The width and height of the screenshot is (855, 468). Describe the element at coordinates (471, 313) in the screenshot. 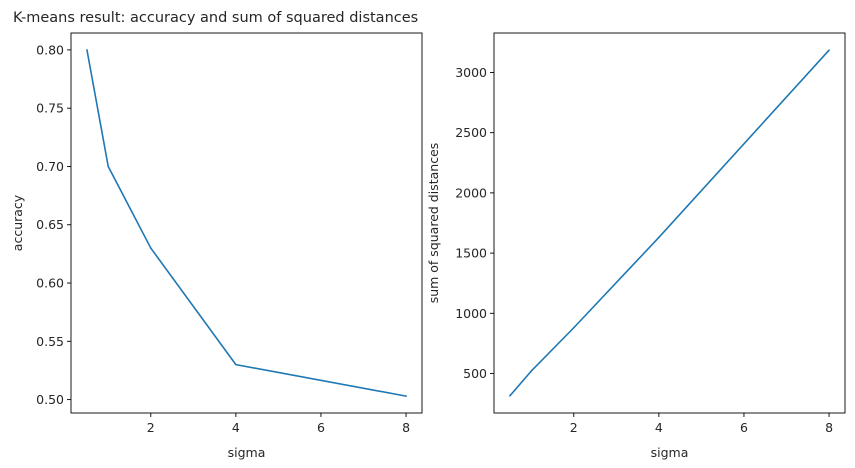

I see `y-tick-label: 1000` at that location.